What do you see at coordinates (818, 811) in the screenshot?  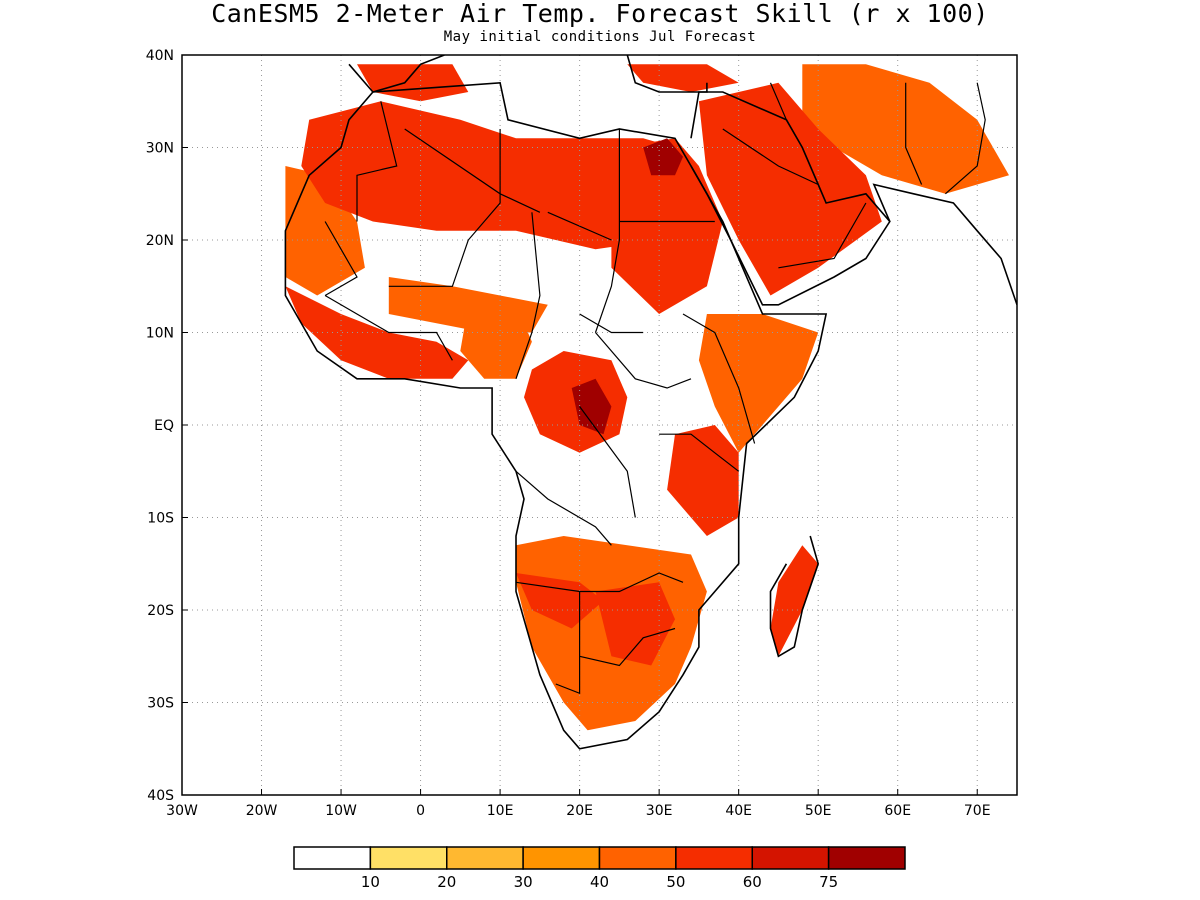 I see `x-tick-label: 50E` at bounding box center [818, 811].